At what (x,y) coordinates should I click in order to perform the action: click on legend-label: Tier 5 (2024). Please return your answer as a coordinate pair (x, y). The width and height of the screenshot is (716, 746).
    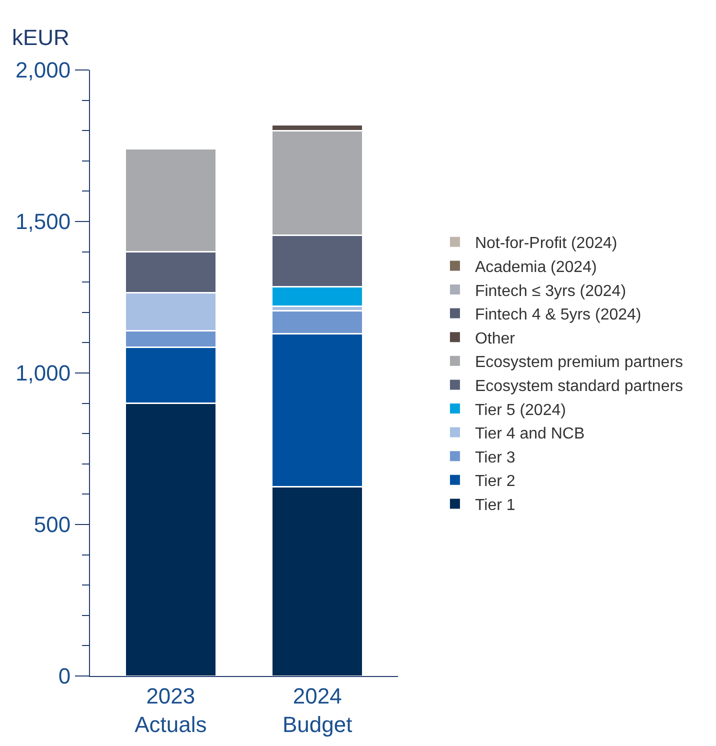
    Looking at the image, I should click on (520, 410).